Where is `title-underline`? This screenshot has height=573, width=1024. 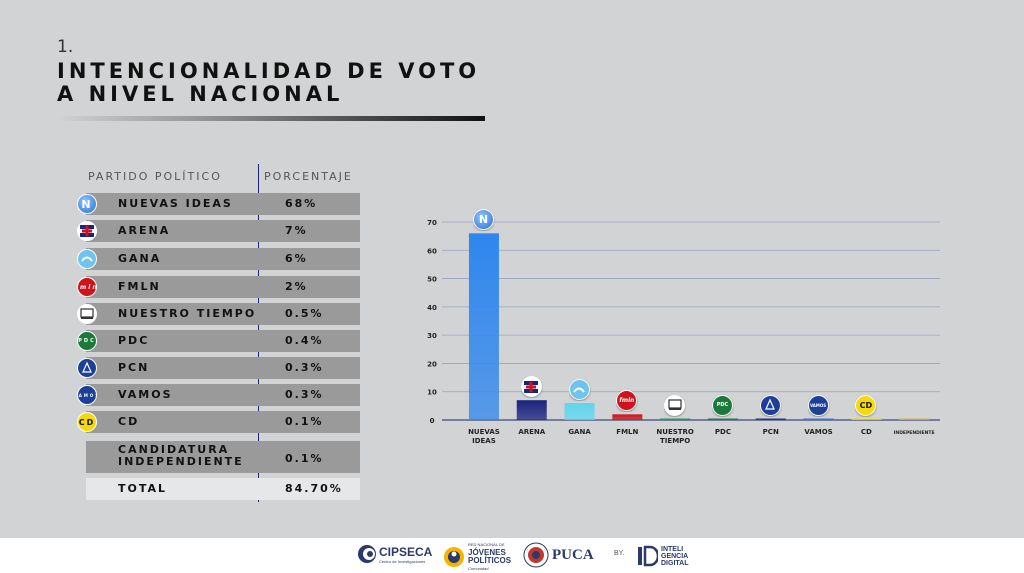 title-underline is located at coordinates (271, 118).